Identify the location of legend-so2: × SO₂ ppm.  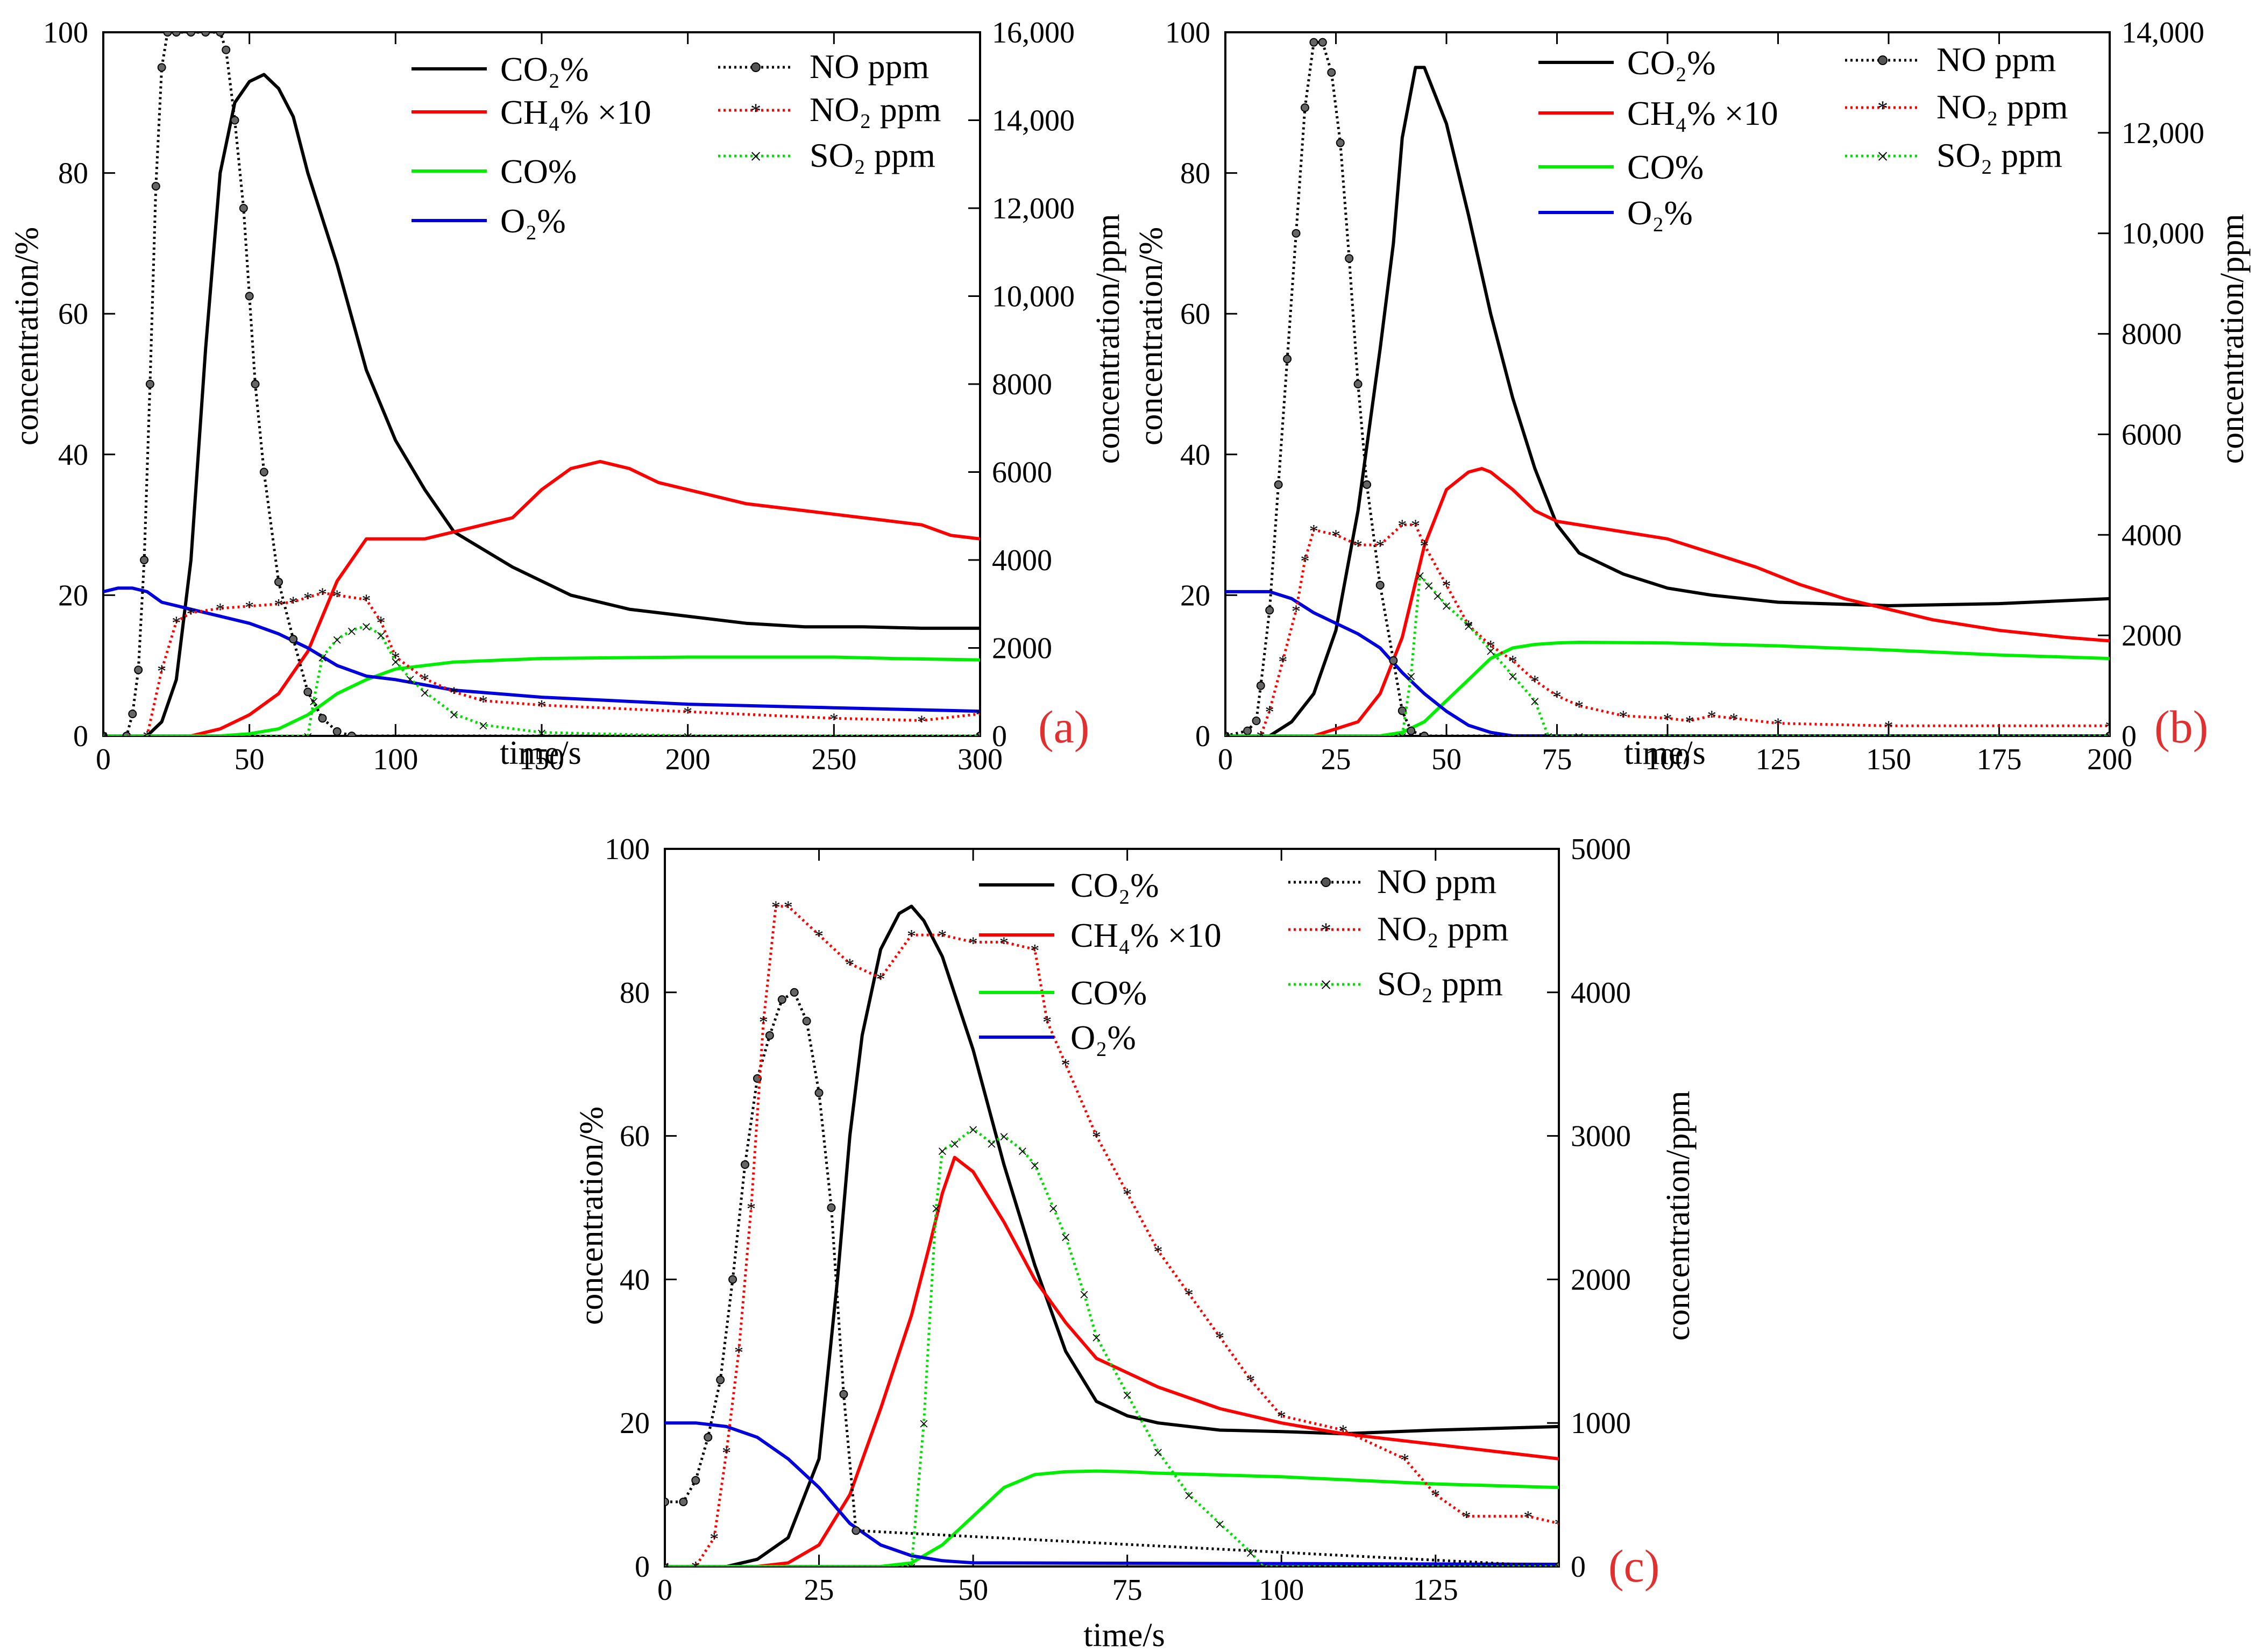
(1396, 984).